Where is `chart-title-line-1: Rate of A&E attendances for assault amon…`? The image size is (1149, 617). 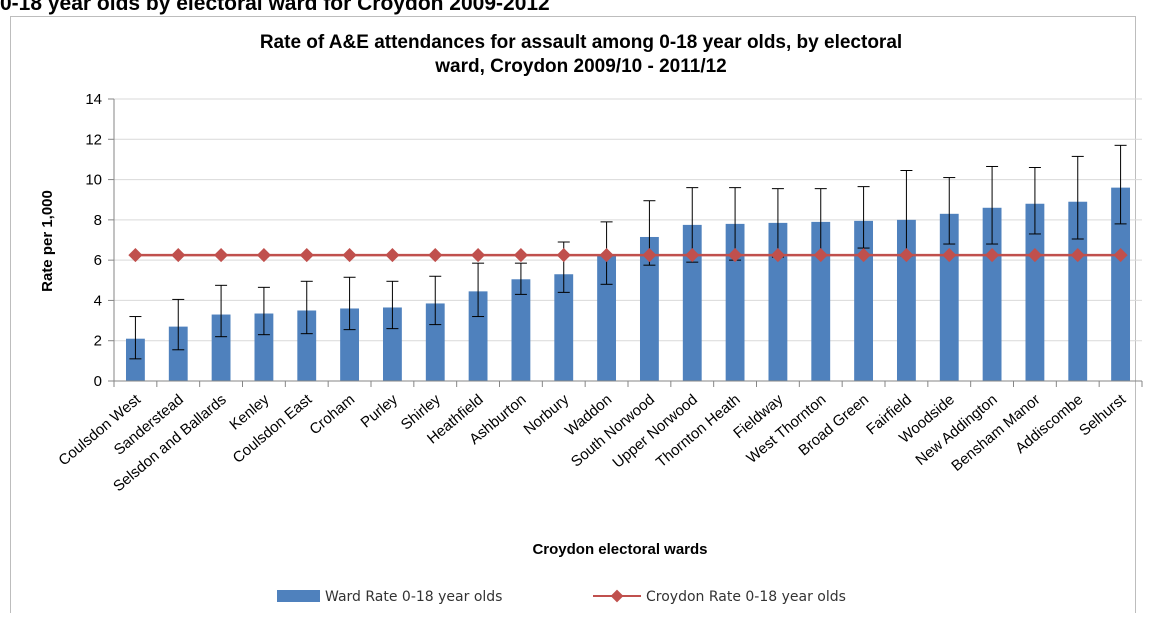 chart-title-line-1: Rate of A&E attendances for assault amon… is located at coordinates (581, 42).